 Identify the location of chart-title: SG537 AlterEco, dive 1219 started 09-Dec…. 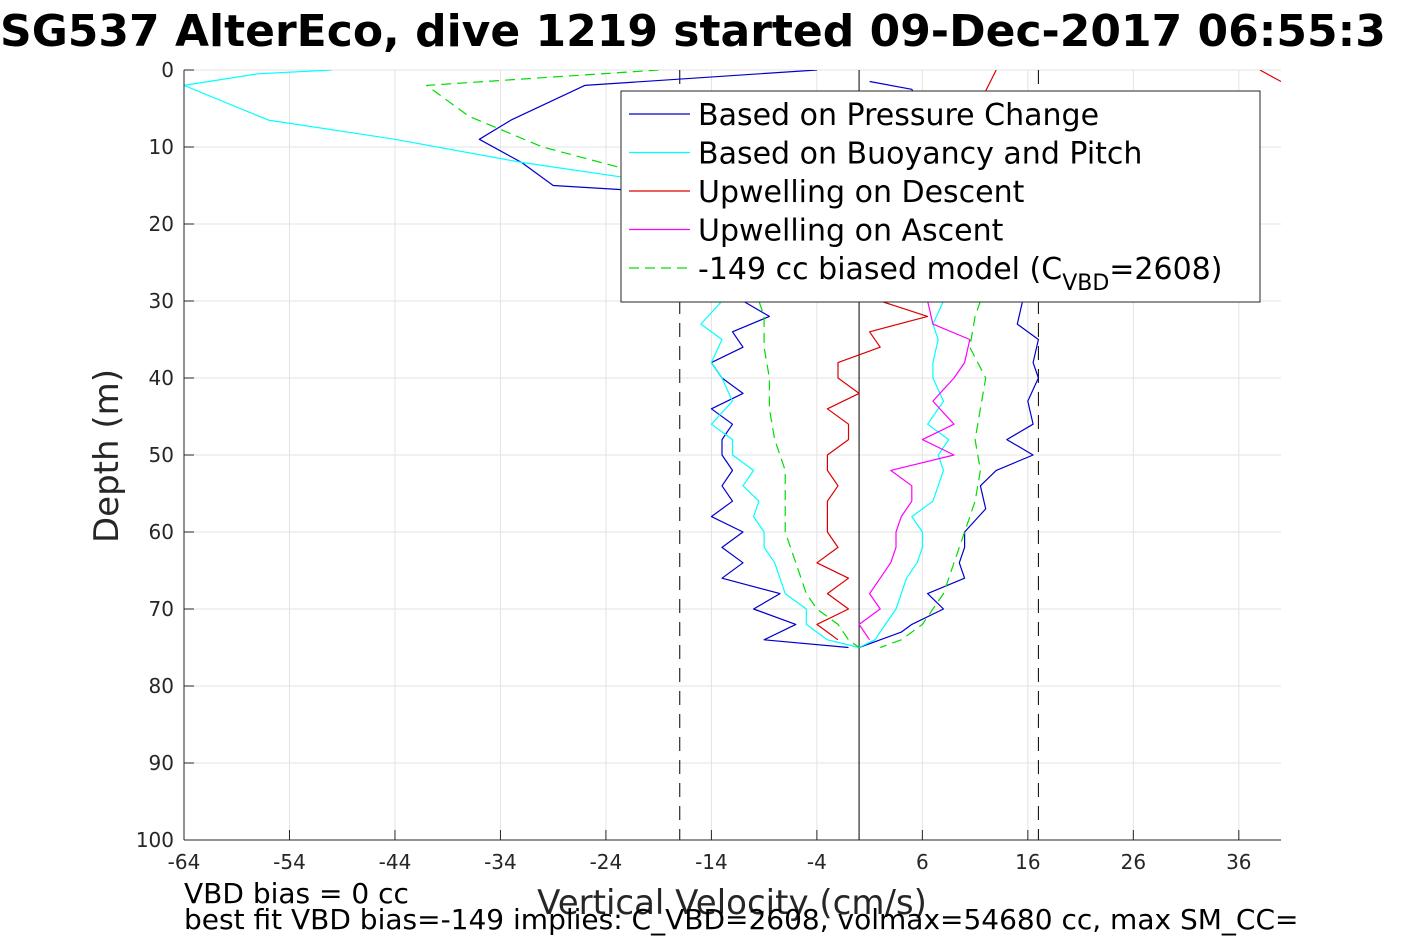
(693, 31).